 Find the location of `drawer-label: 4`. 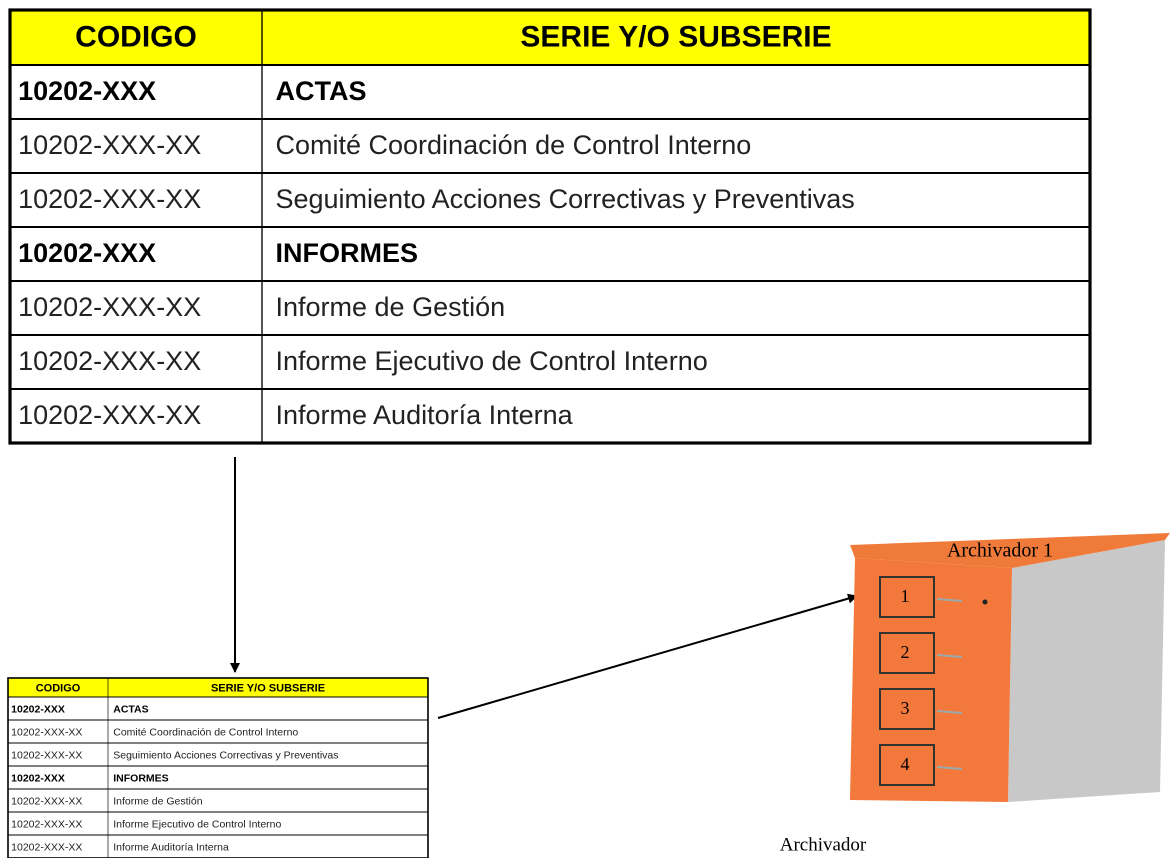

drawer-label: 4 is located at coordinates (905, 764).